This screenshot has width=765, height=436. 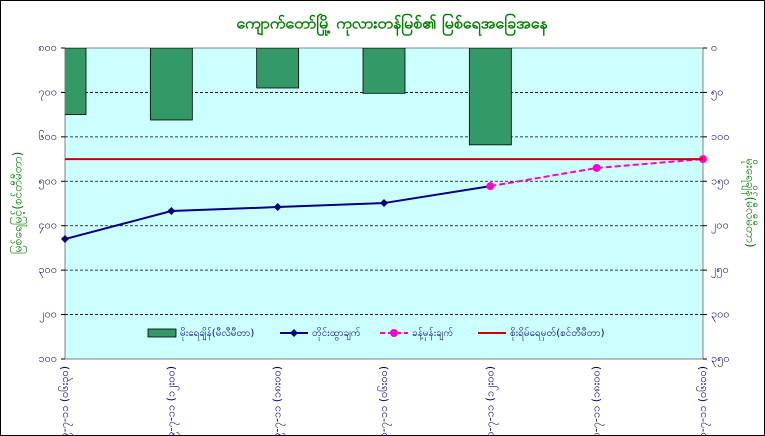 I want to click on y2-tick-label: ၂၀၀, so click(x=720, y=226).